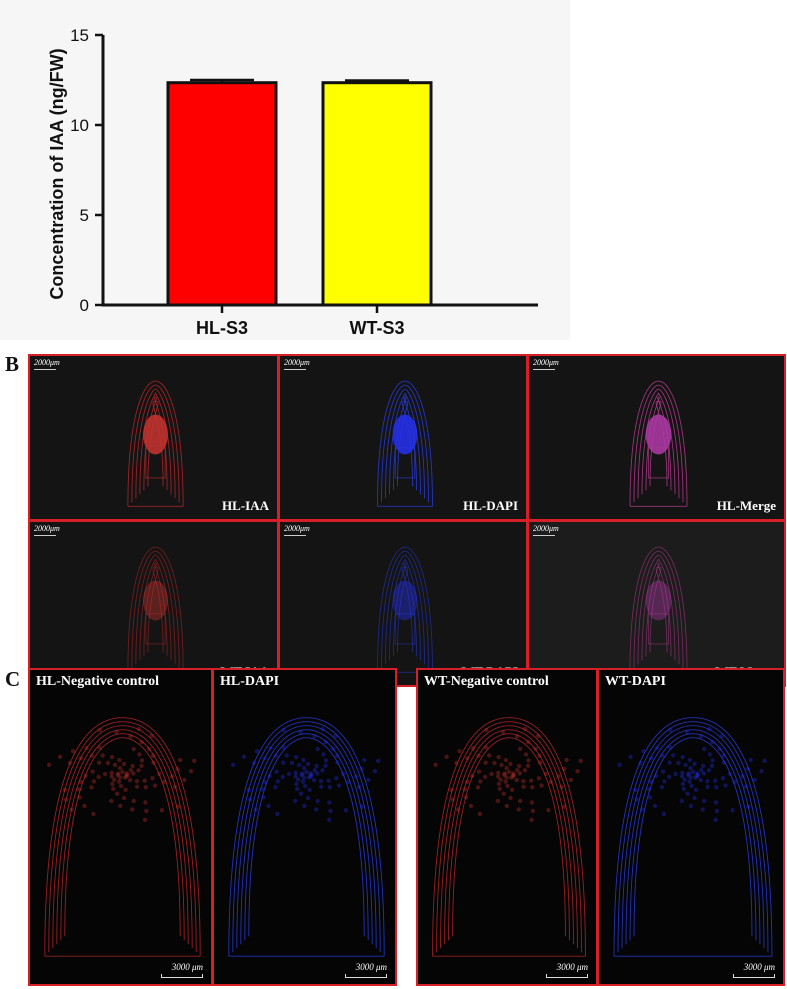 The height and width of the screenshot is (989, 787). I want to click on y-tick-label: 10, so click(79, 125).